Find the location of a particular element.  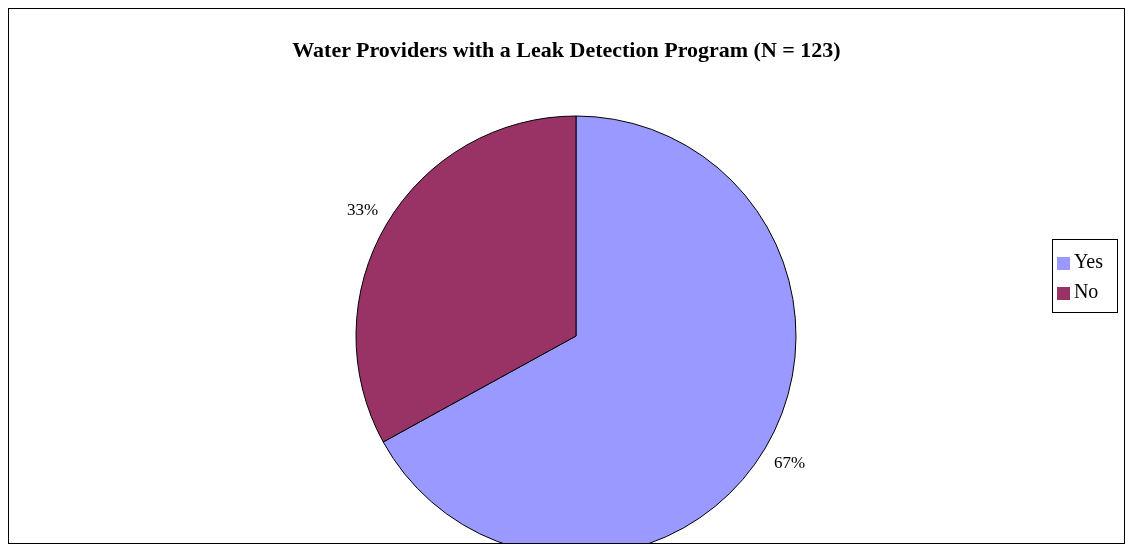

data-label: 67% is located at coordinates (789, 462).